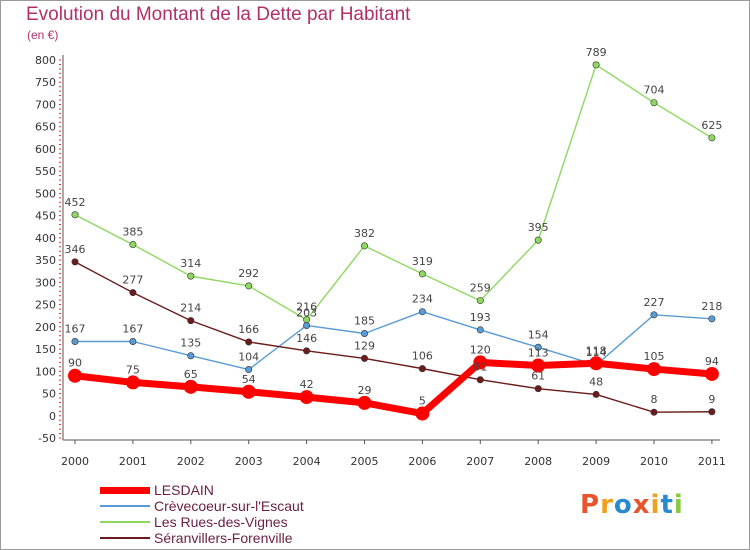 The image size is (750, 550). What do you see at coordinates (365, 461) in the screenshot?
I see `x-tick-label: 2005` at bounding box center [365, 461].